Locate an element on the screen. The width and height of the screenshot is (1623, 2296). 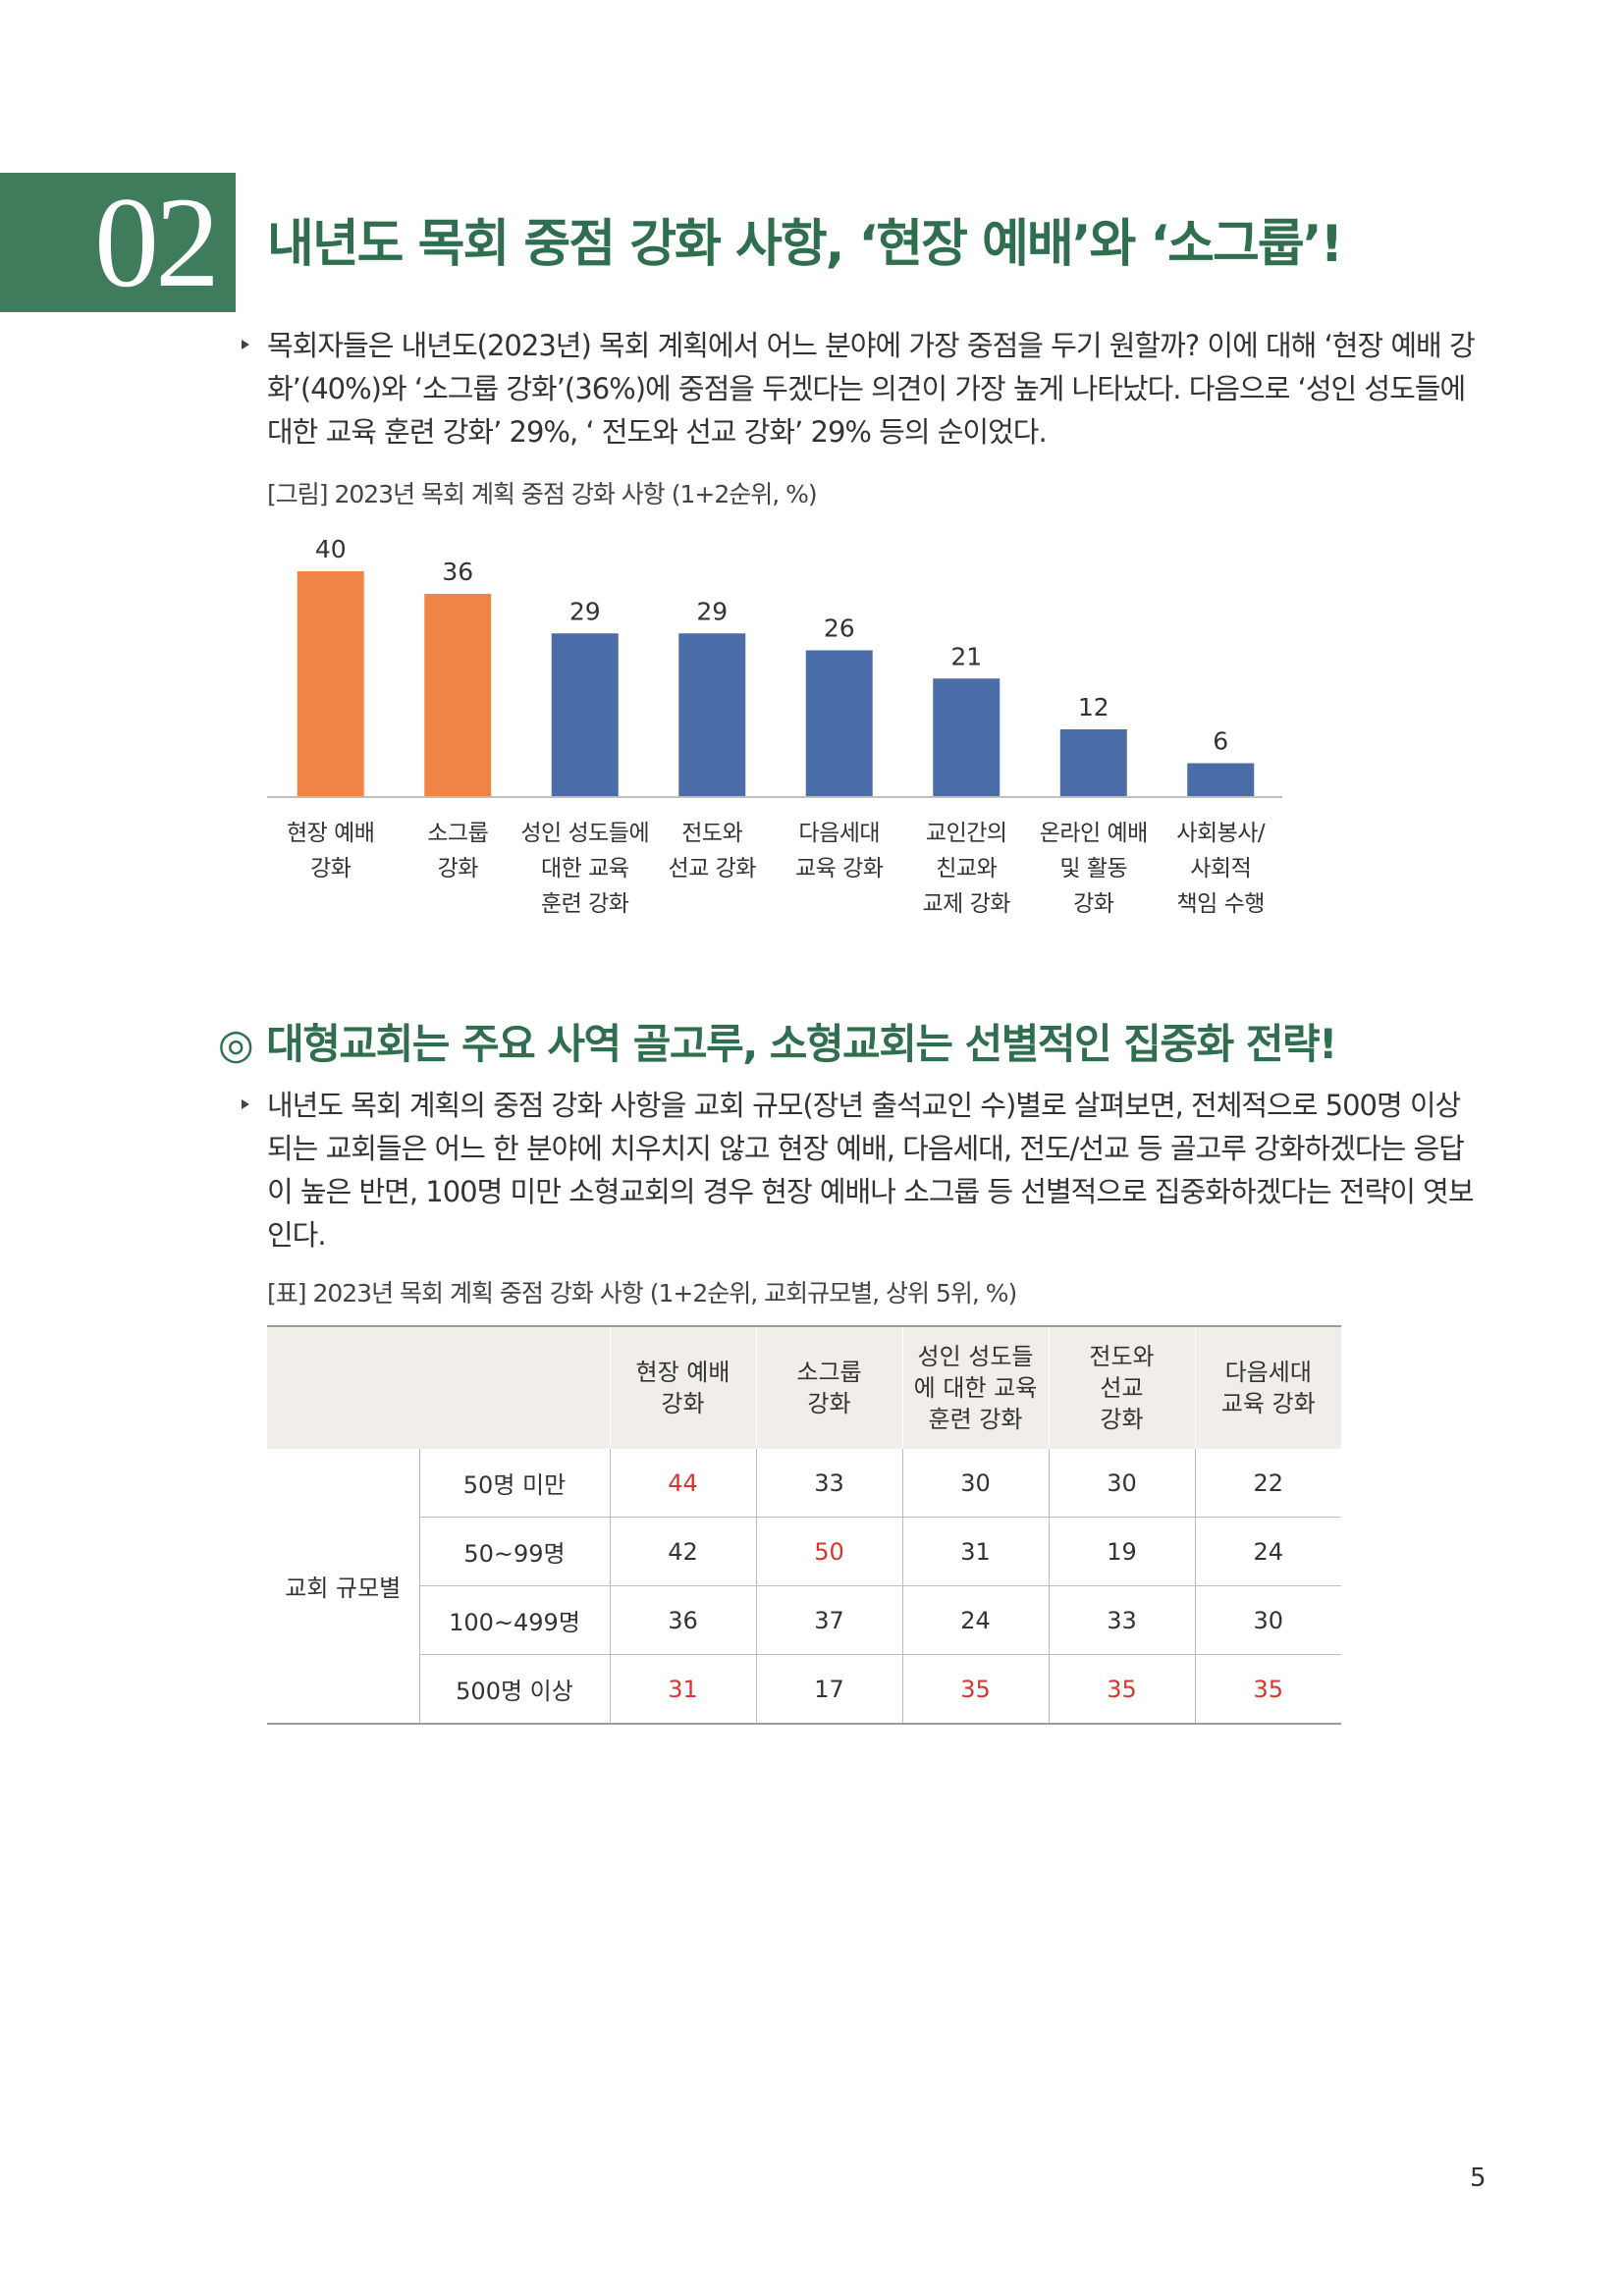
category-label: 교제 강화 is located at coordinates (967, 904).